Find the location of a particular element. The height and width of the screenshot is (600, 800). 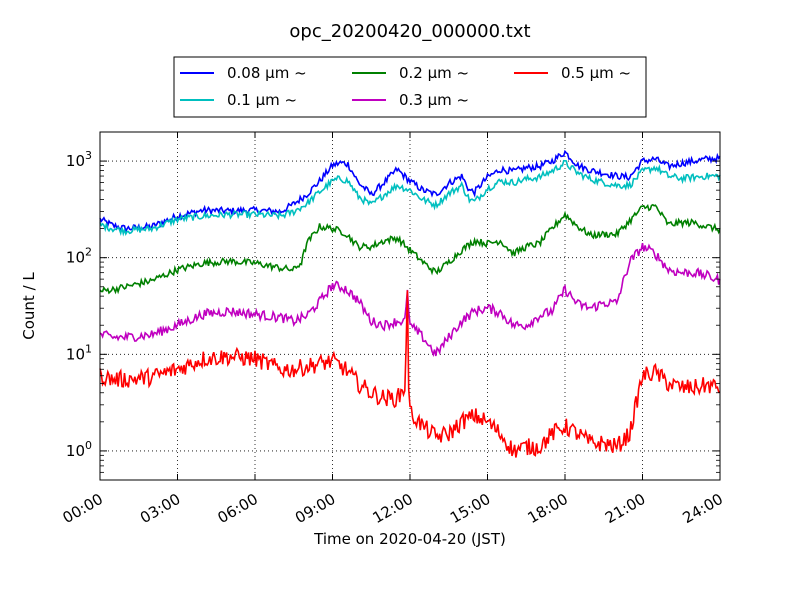

legend-label: 0.08 μm ~ is located at coordinates (267, 73).